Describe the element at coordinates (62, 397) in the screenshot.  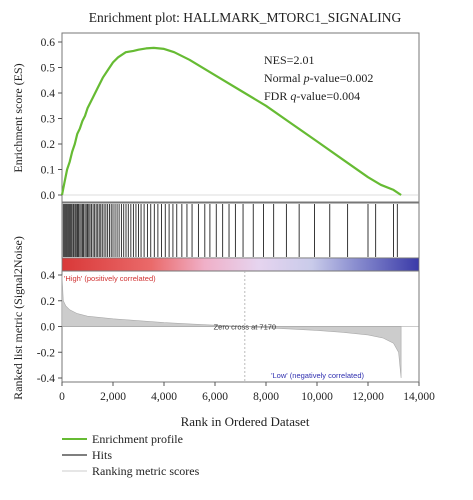
I see `x-tick-label: 0` at that location.